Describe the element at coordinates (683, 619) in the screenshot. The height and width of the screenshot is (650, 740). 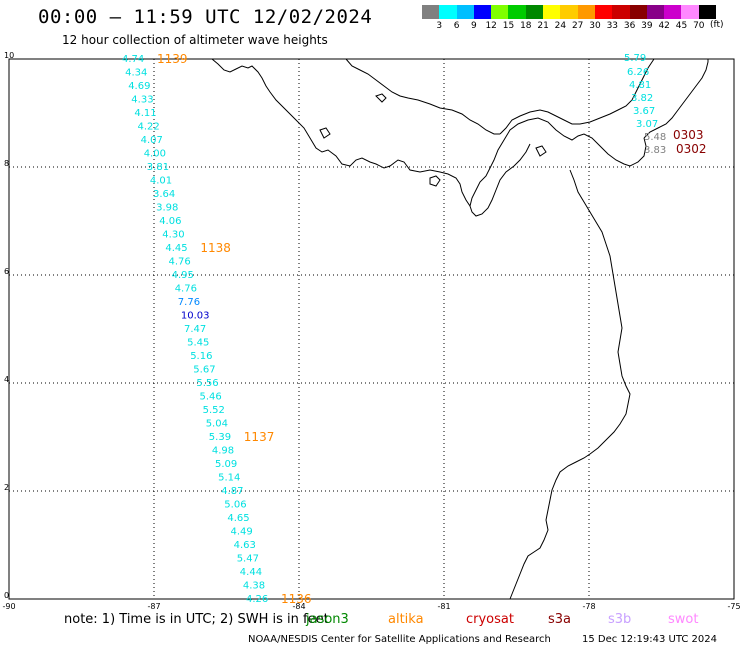
I see `satellite-name-swot: swot` at that location.